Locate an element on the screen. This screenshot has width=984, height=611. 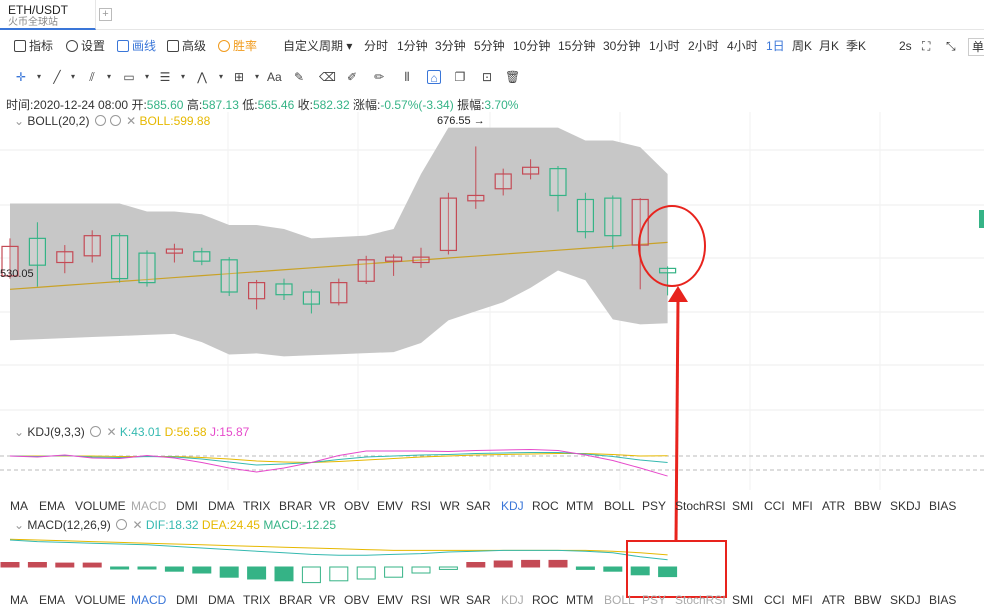
indicator-tab-atr-r1: ATR is located at coordinates (834, 506).